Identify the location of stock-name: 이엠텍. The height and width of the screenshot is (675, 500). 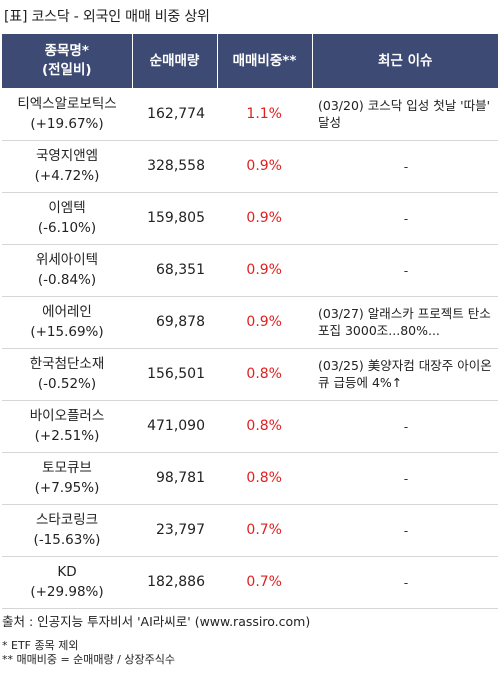
(67, 208).